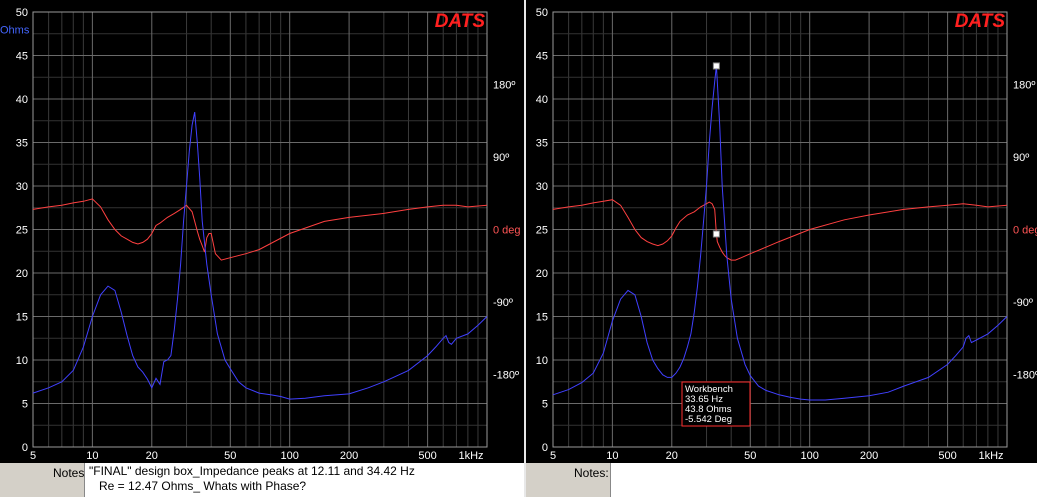 The image size is (1037, 497). Describe the element at coordinates (15, 30) in the screenshot. I see `y-axis-label: Ohms` at that location.